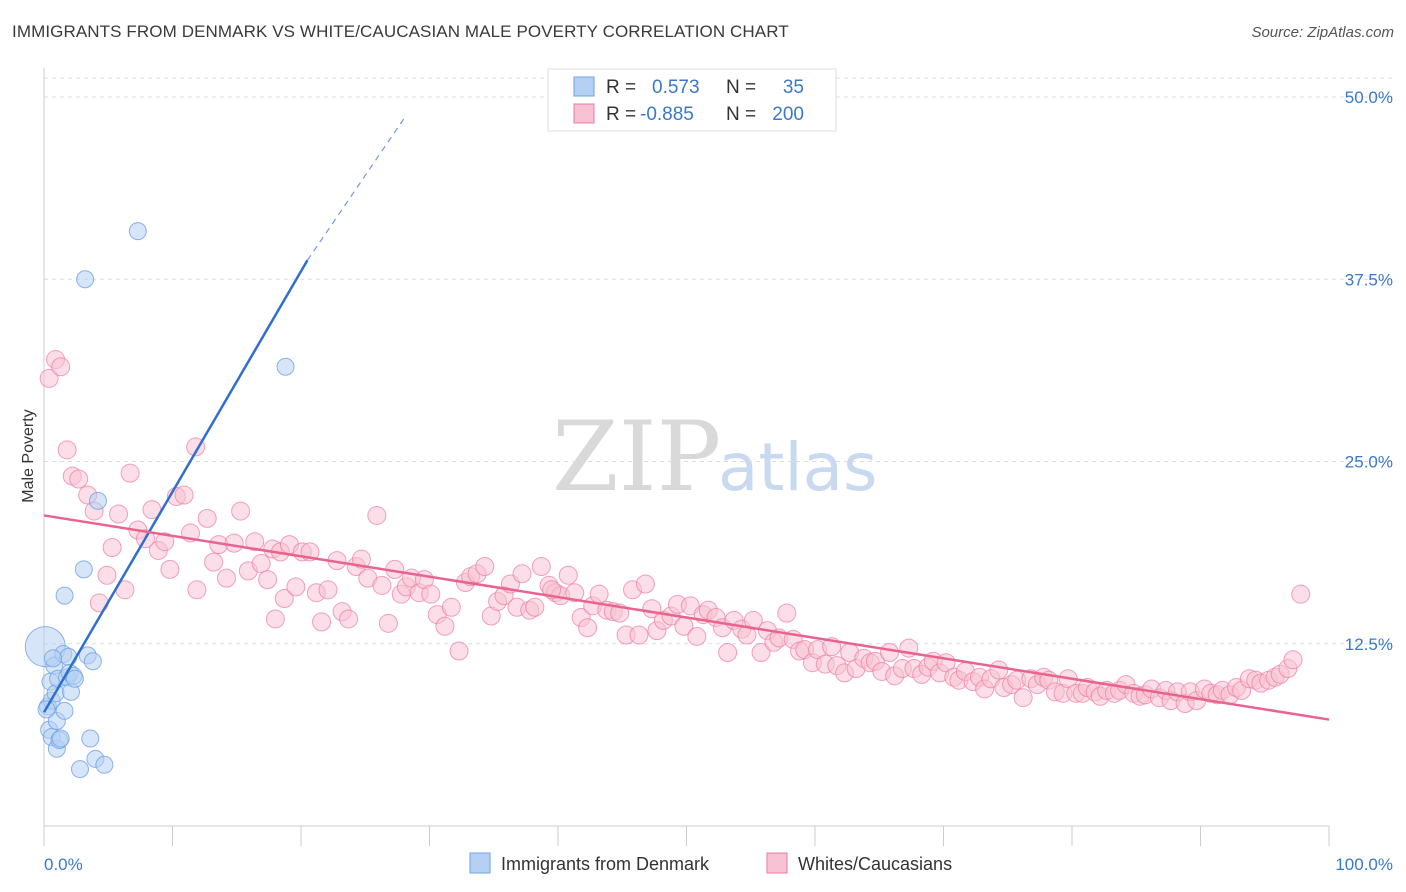 The width and height of the screenshot is (1406, 892). I want to click on y-tick-labels: 12.5% 25.0% 37.5% 50.0%, so click(1369, 371).